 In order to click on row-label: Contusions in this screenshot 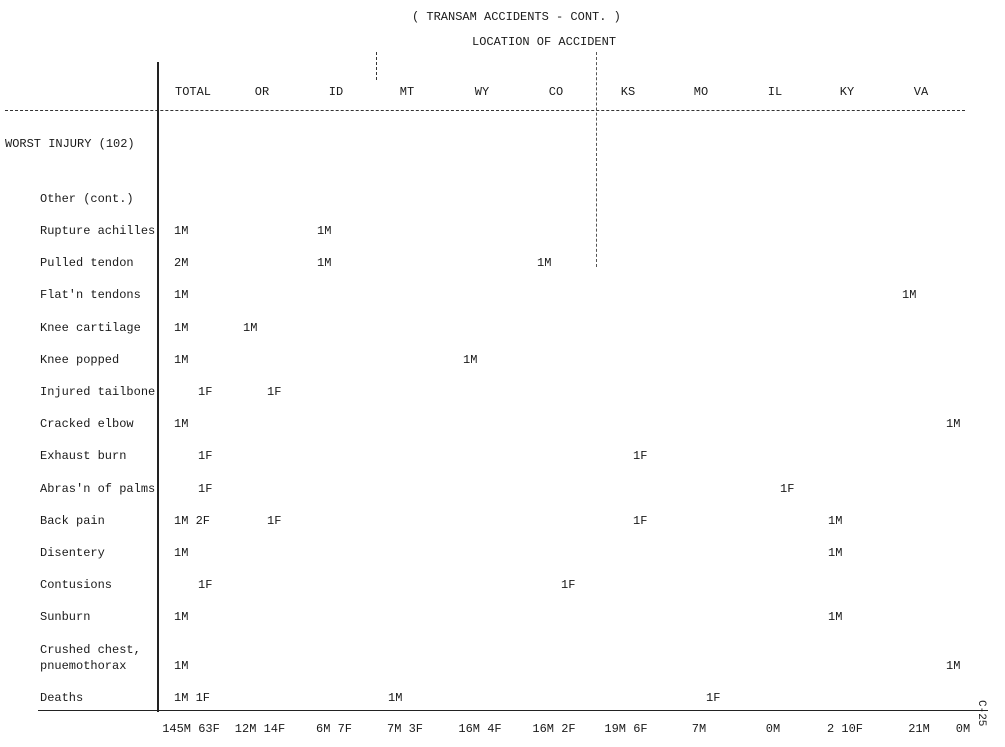, I will do `click(76, 585)`.